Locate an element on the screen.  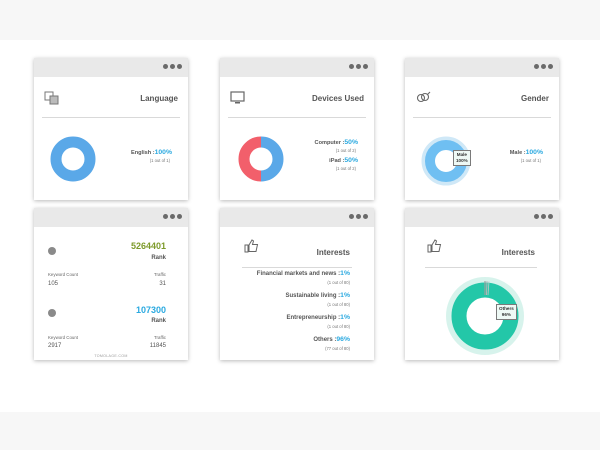
card-title: Gender is located at coordinates (534, 98).